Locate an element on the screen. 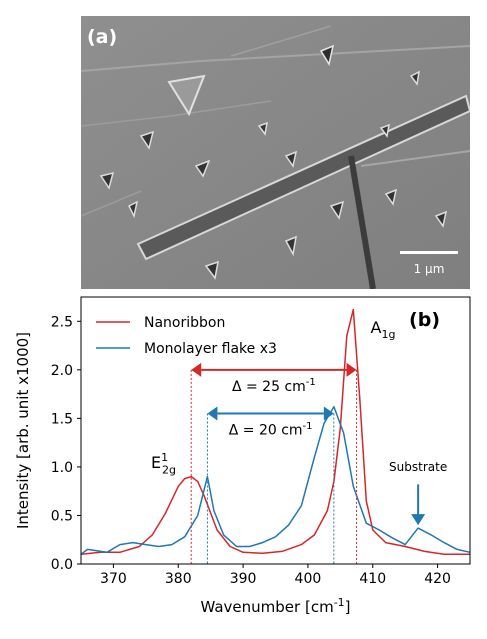  x-tick-label: 410 is located at coordinates (372, 579).